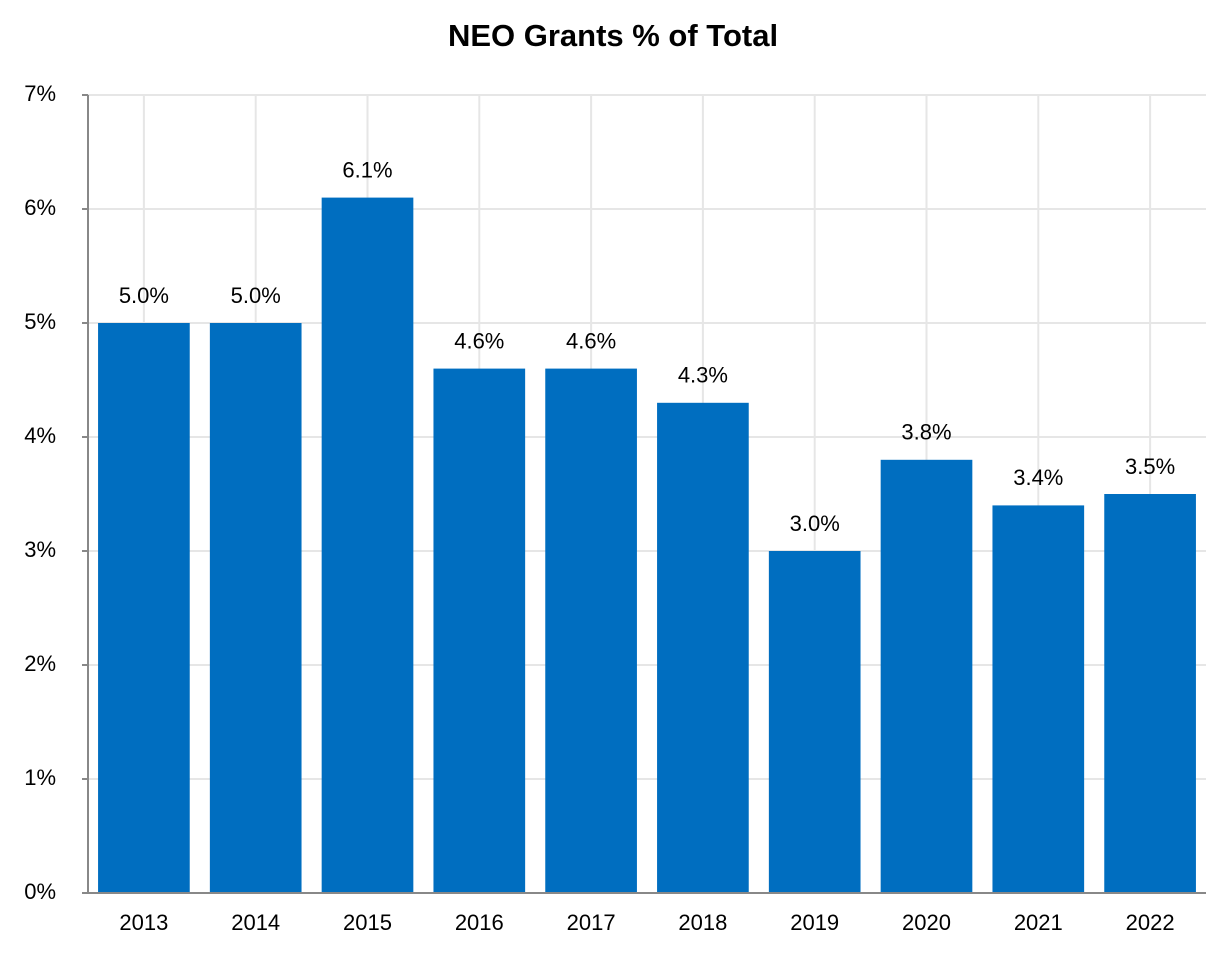 The height and width of the screenshot is (960, 1226). I want to click on y-tick-label: 7%, so click(40, 93).